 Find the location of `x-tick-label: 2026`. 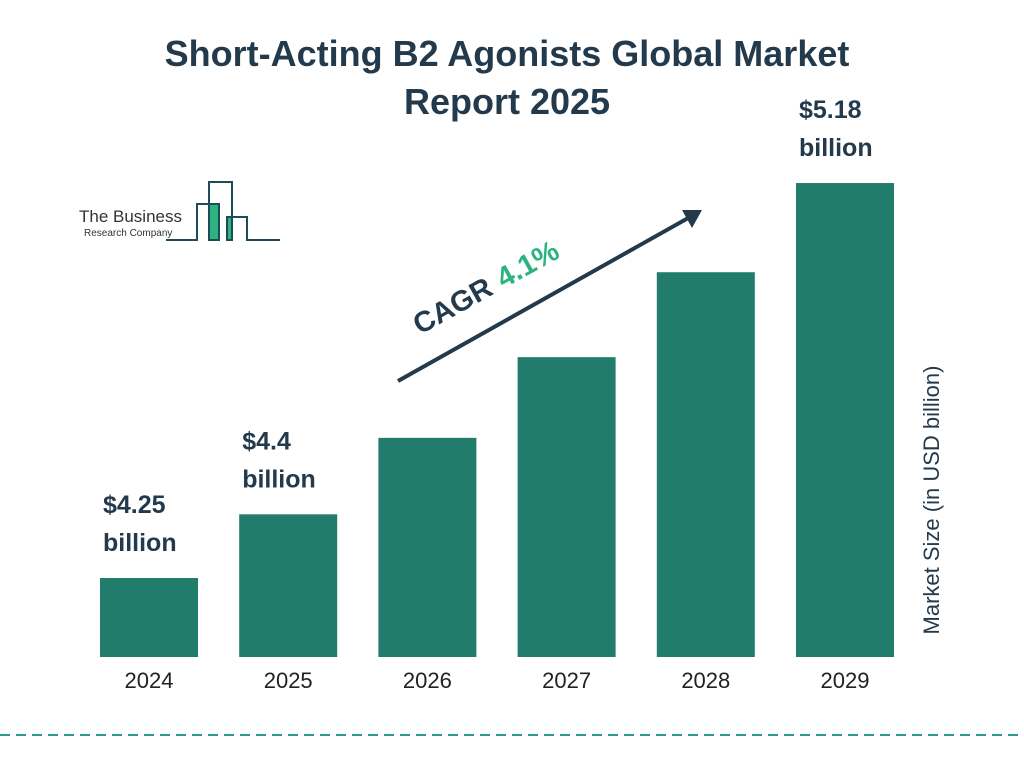

x-tick-label: 2026 is located at coordinates (427, 680).